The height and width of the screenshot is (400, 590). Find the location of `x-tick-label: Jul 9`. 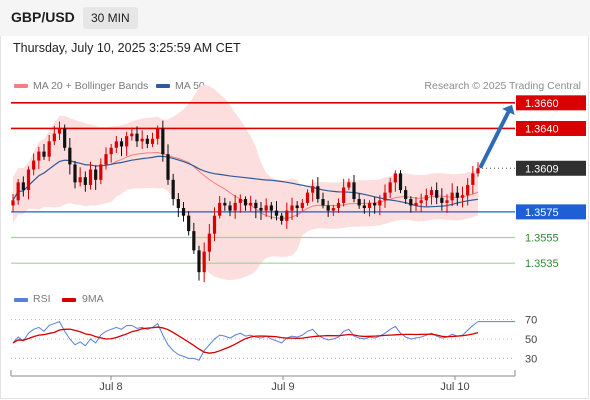

x-tick-label: Jul 9 is located at coordinates (282, 387).